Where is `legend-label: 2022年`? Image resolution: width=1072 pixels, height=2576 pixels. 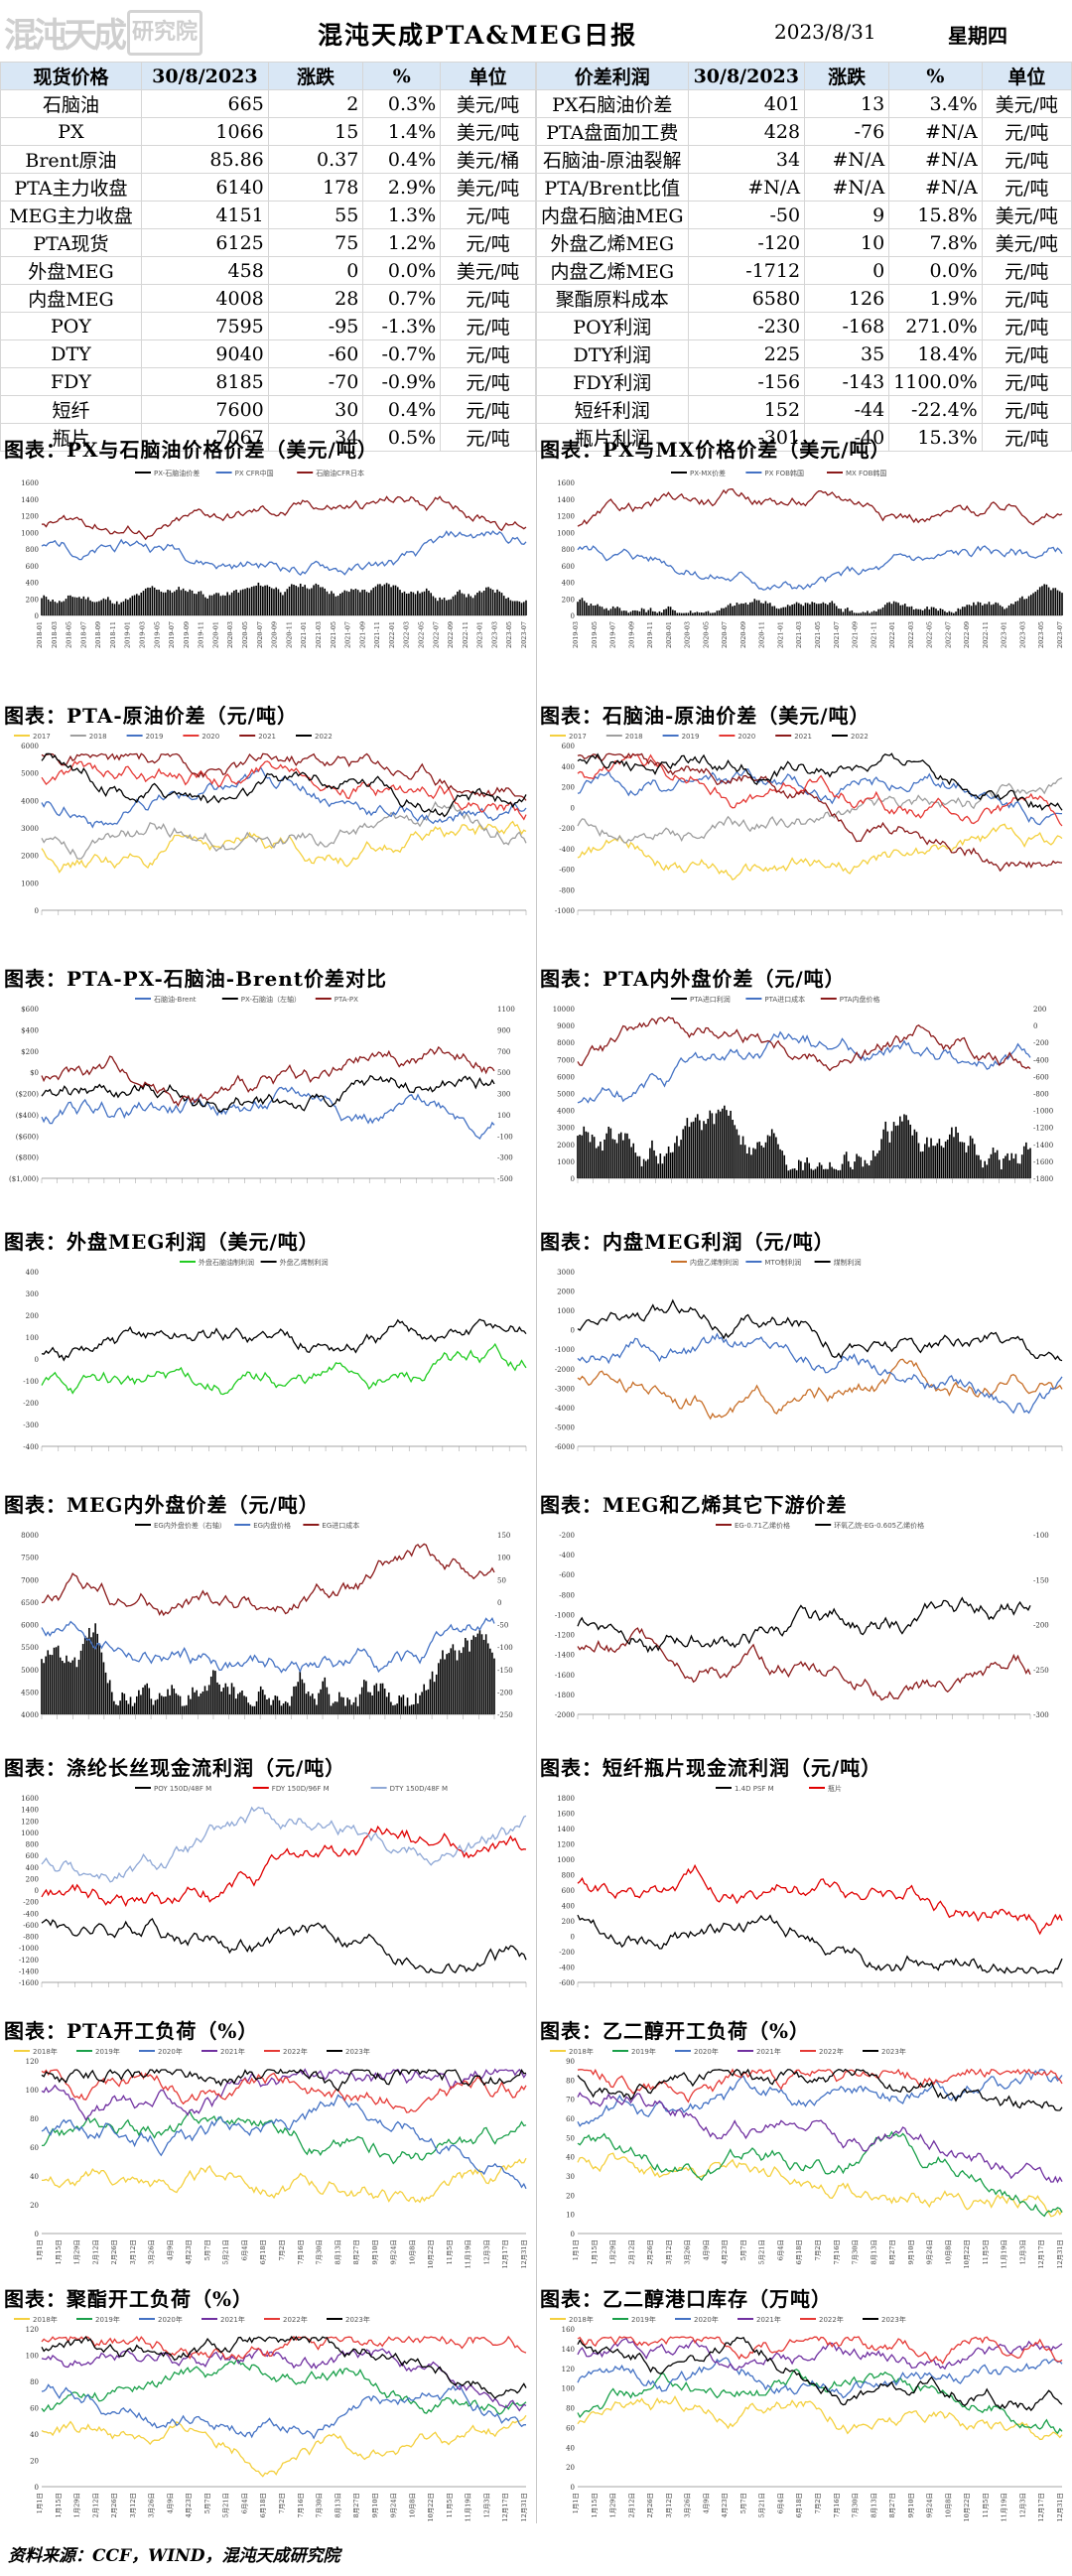
legend-label: 2022年 is located at coordinates (831, 2319).